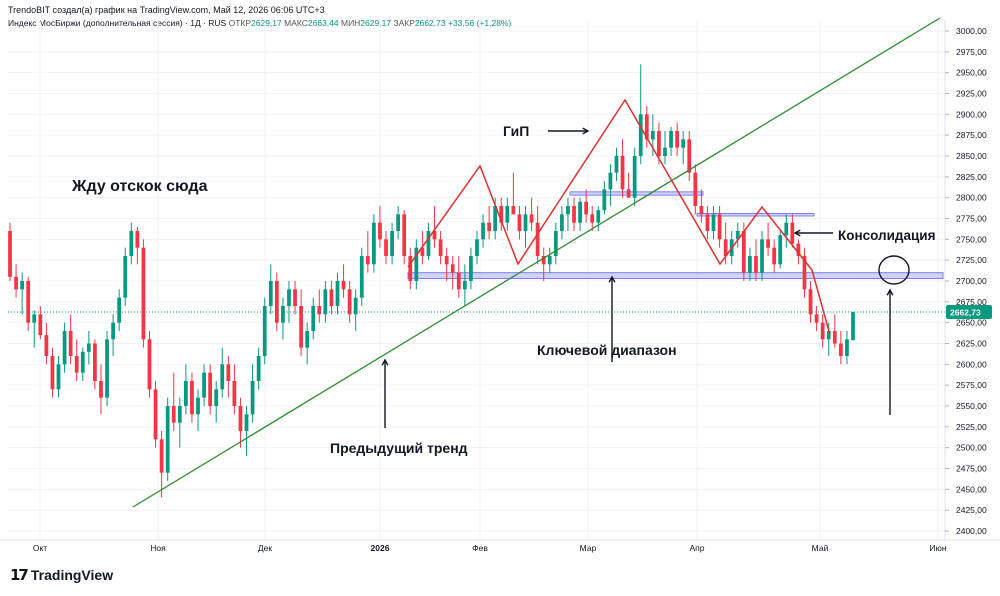 The height and width of the screenshot is (596, 1000). I want to click on key-range-zone, so click(675, 275).